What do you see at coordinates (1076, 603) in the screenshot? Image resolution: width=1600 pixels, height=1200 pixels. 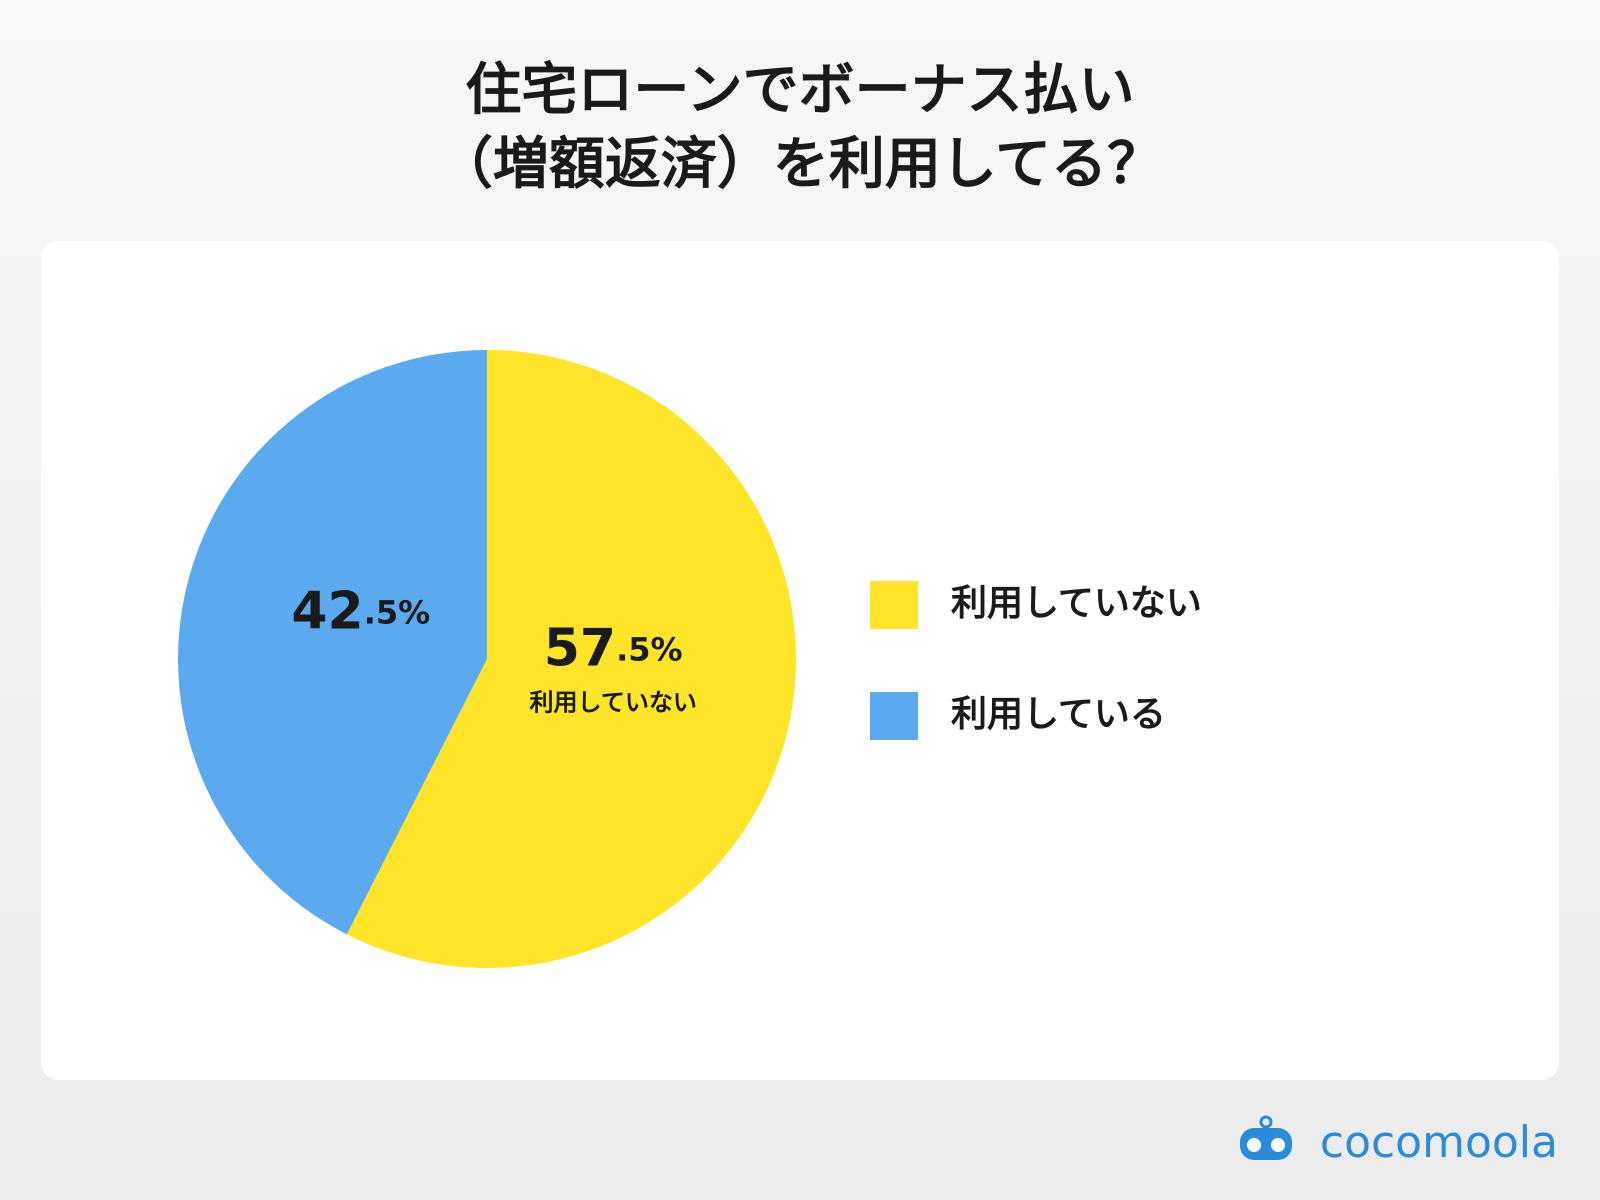 I see `legend-label: 利用していない` at bounding box center [1076, 603].